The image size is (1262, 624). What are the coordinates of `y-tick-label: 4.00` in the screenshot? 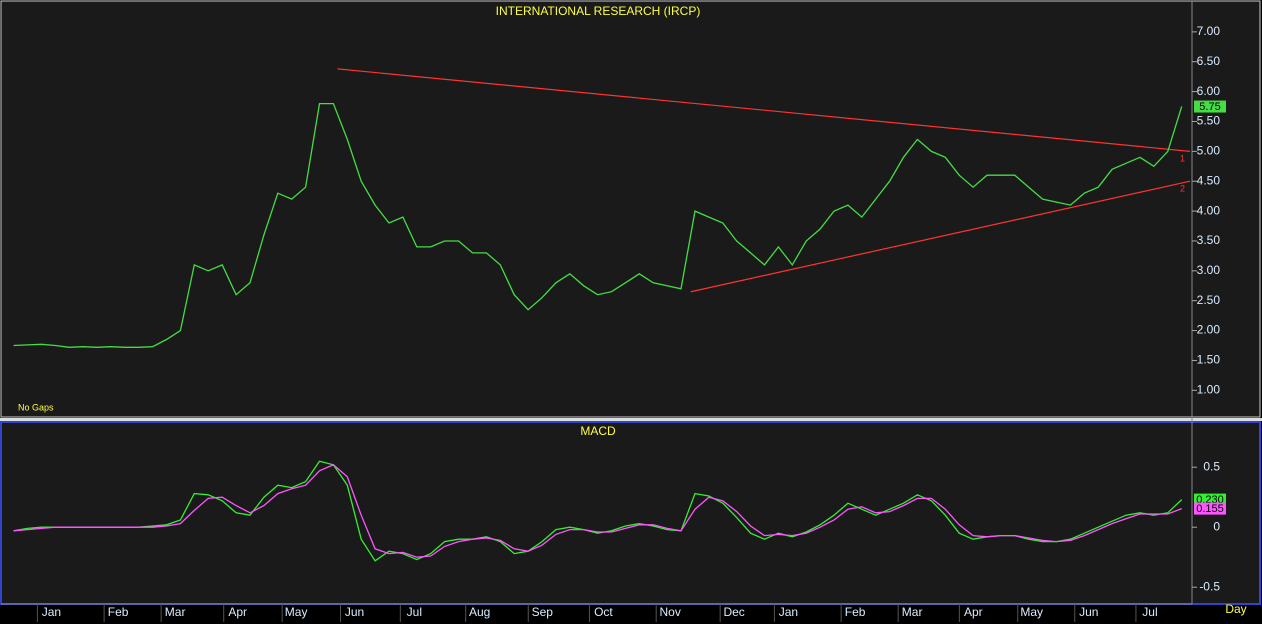 It's located at (1209, 210).